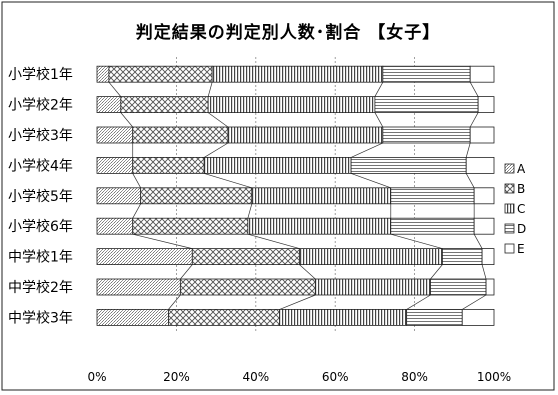 The height and width of the screenshot is (395, 558). Describe the element at coordinates (521, 249) in the screenshot. I see `legend-label: E` at that location.